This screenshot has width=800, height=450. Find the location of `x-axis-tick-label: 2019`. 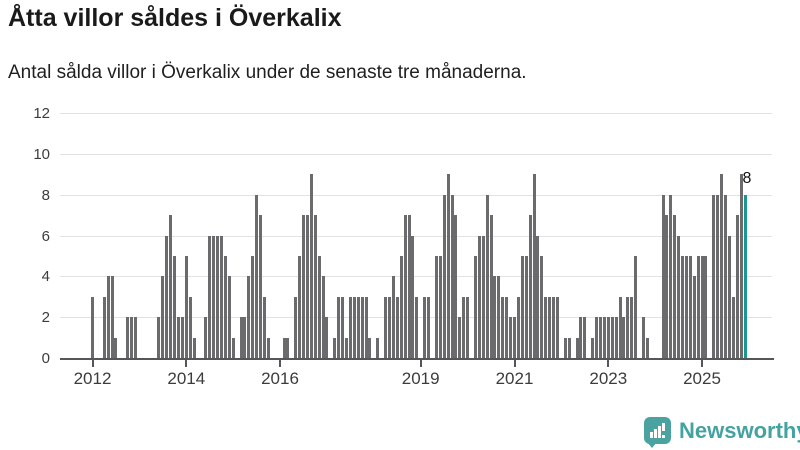

x-axis-tick-label: 2019 is located at coordinates (420, 378).